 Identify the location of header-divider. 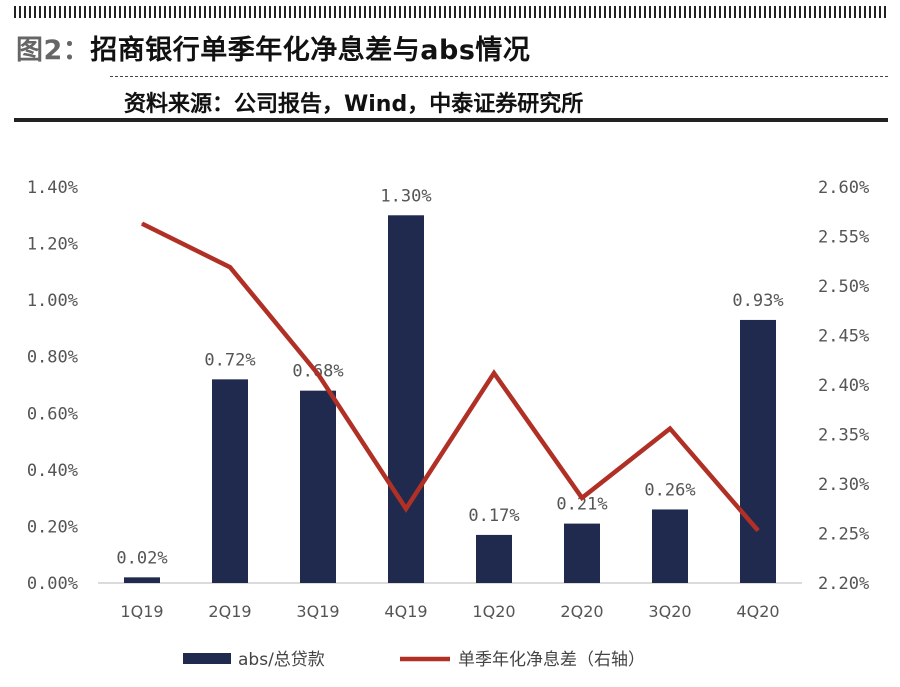
(499, 76).